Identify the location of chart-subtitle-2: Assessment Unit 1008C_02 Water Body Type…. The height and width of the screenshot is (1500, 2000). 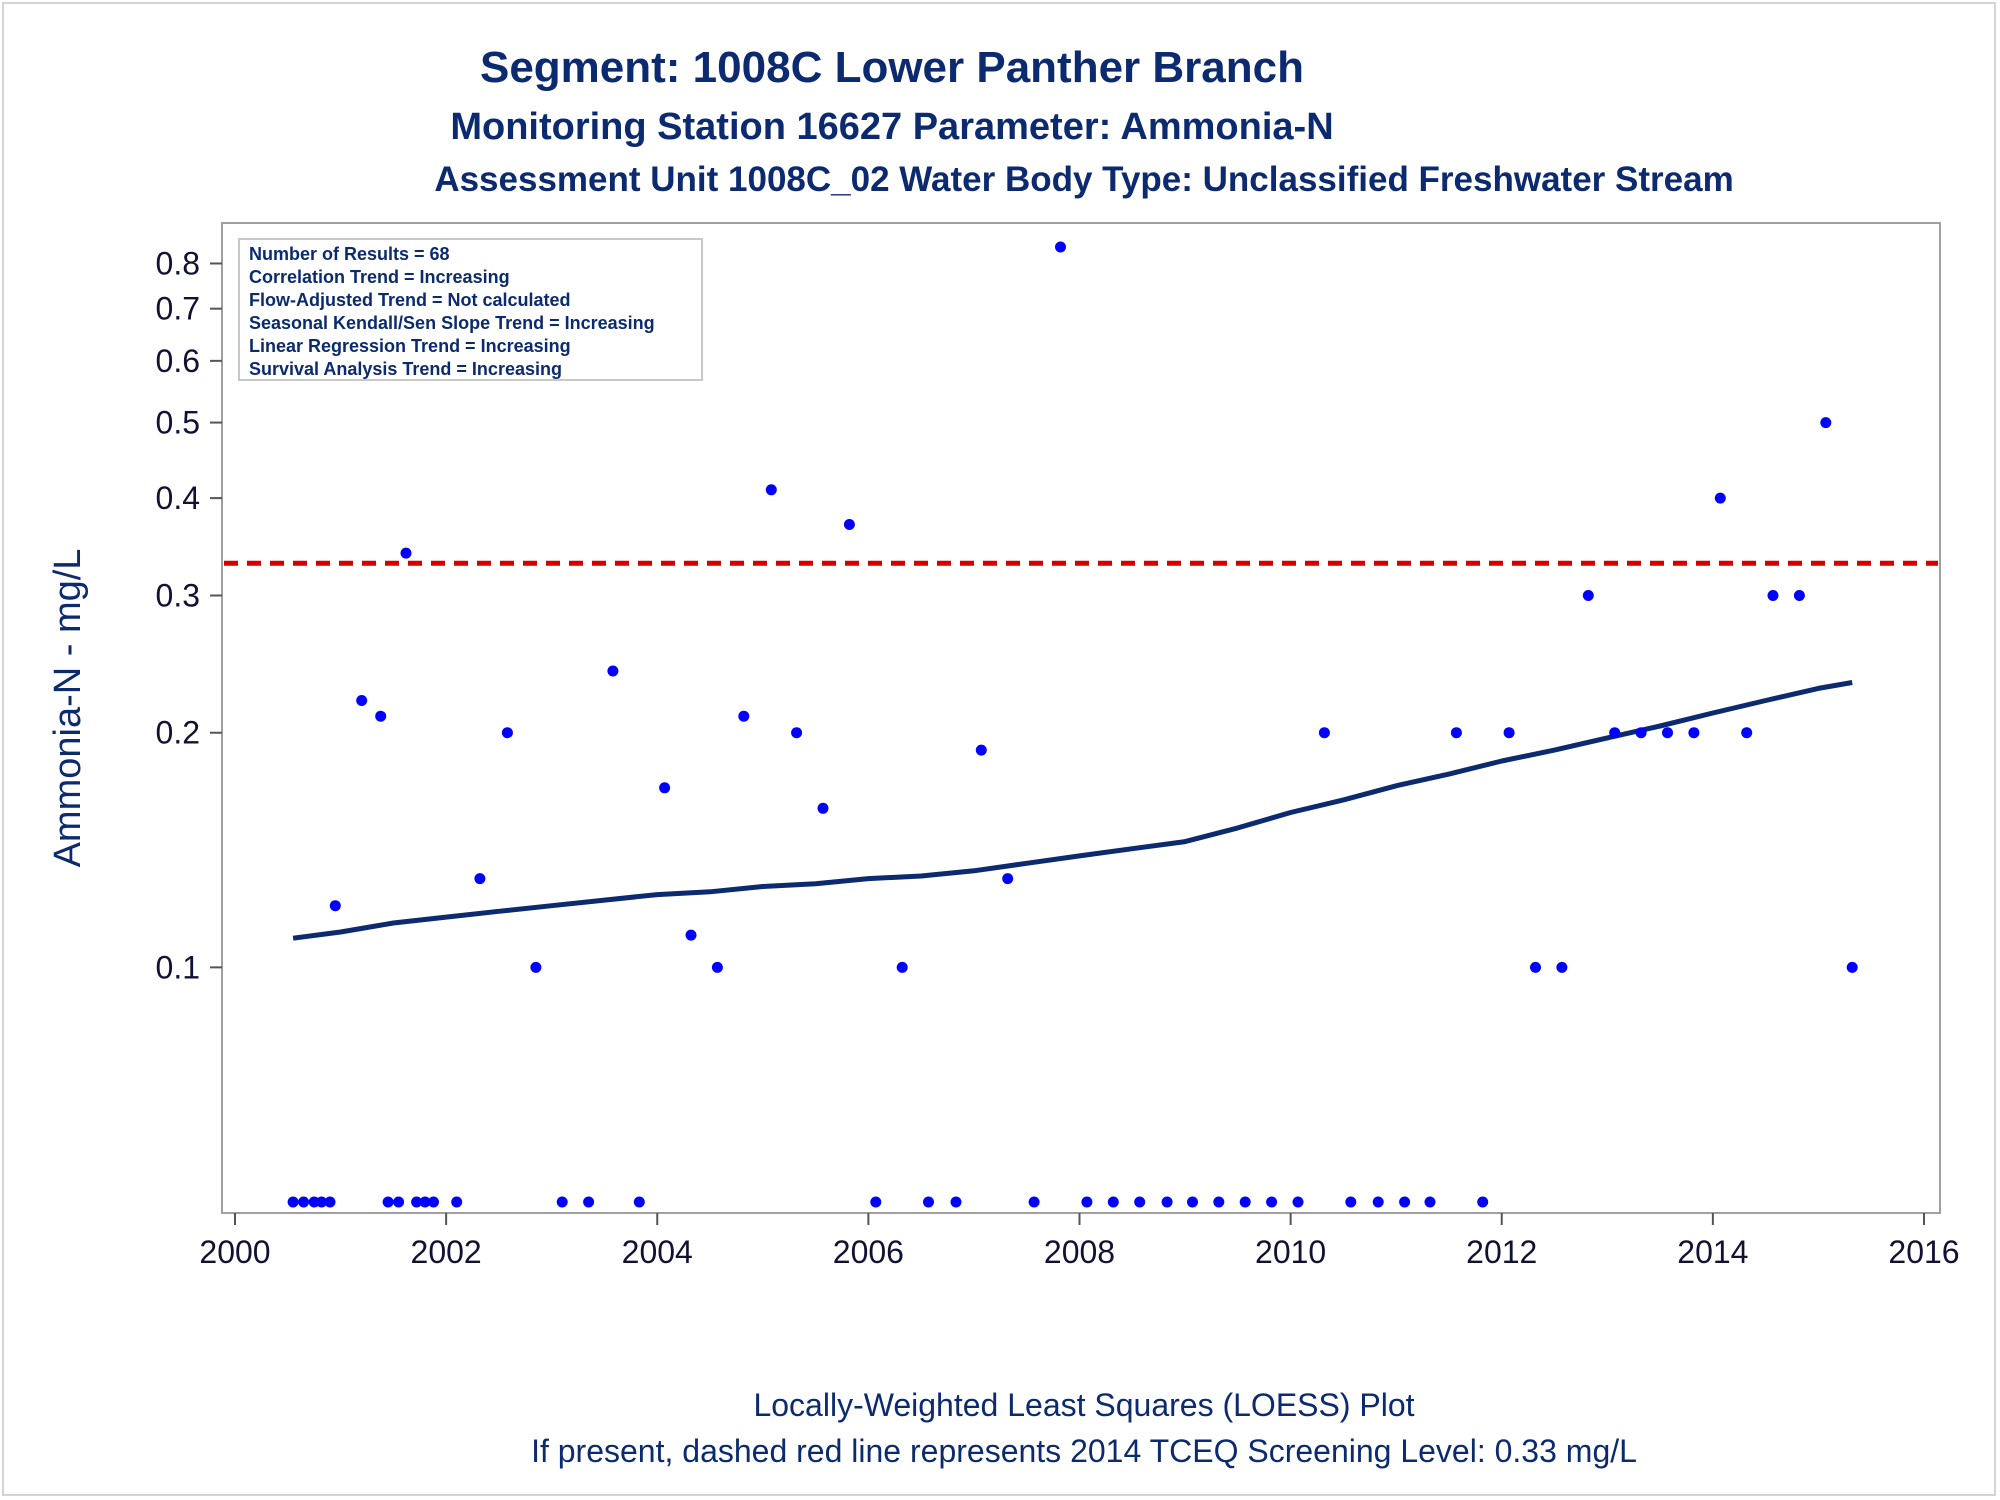
(1083, 179).